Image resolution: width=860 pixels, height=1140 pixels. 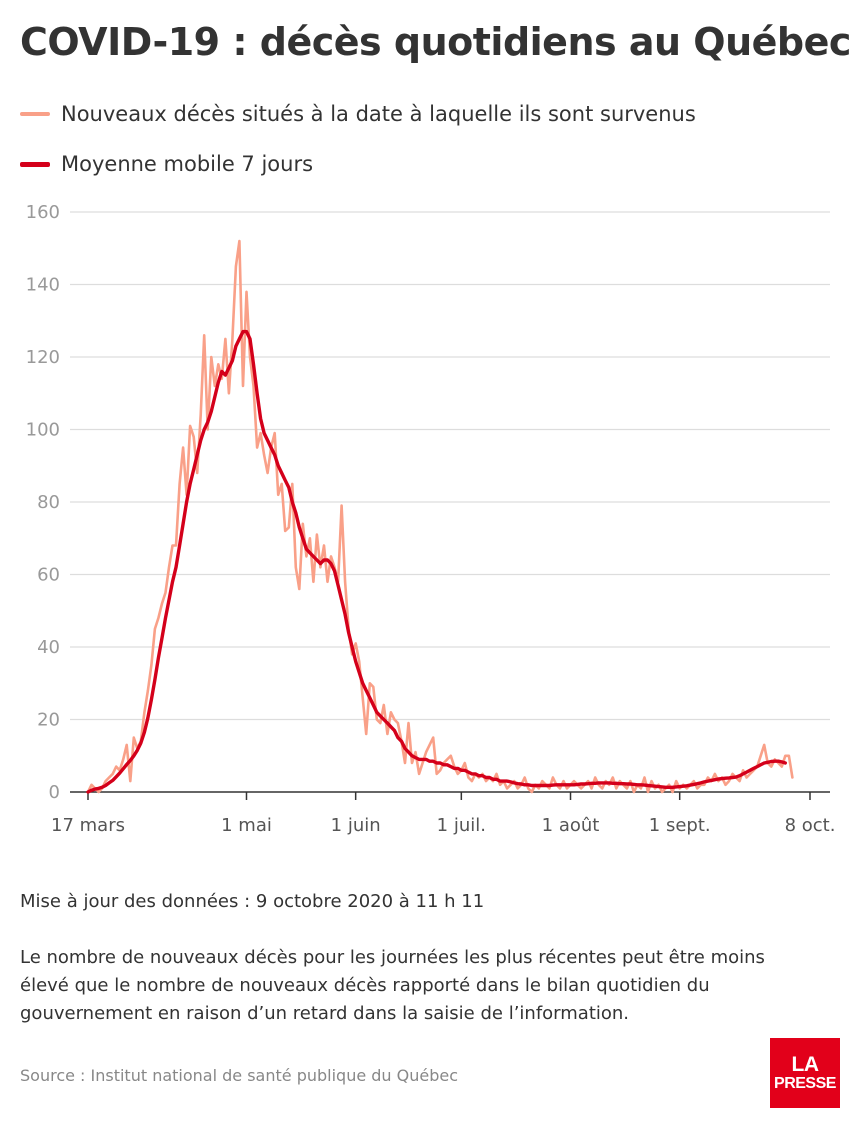 What do you see at coordinates (35, 114) in the screenshot?
I see `legend-swatch-daily-deaths` at bounding box center [35, 114].